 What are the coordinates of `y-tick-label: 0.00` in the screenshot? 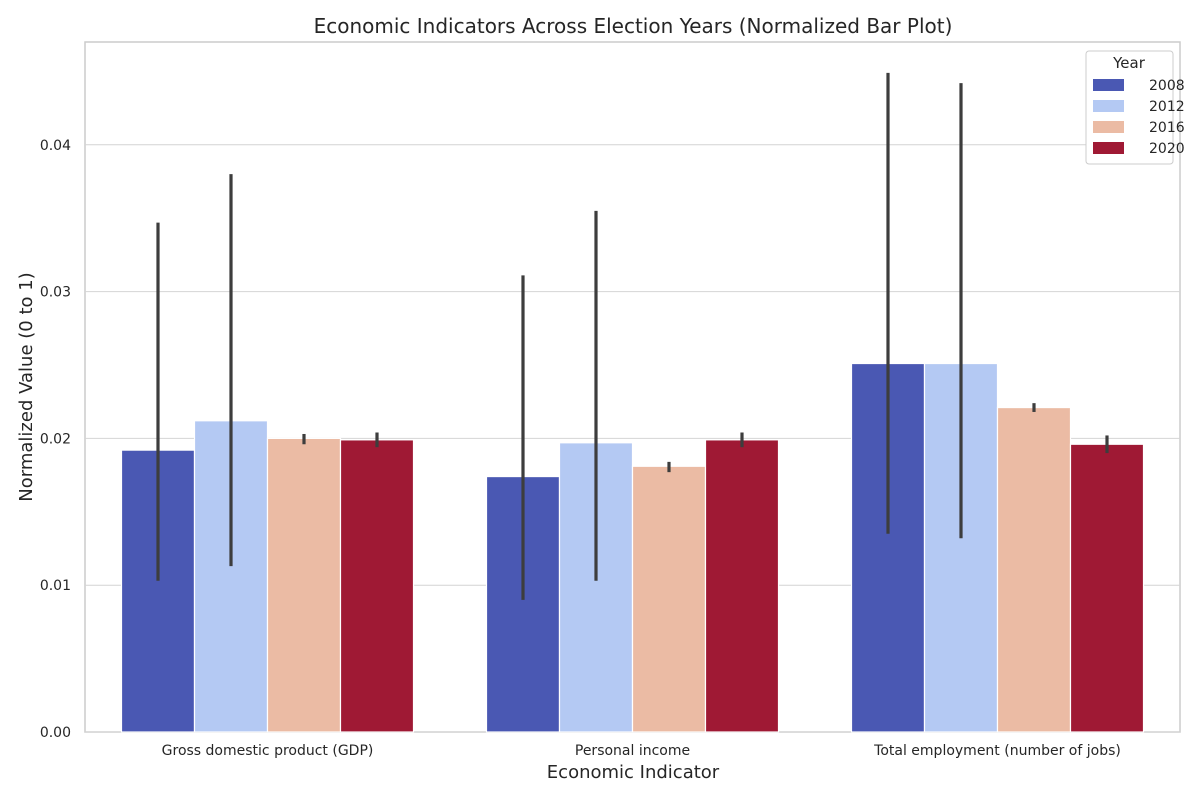 It's located at (55, 733).